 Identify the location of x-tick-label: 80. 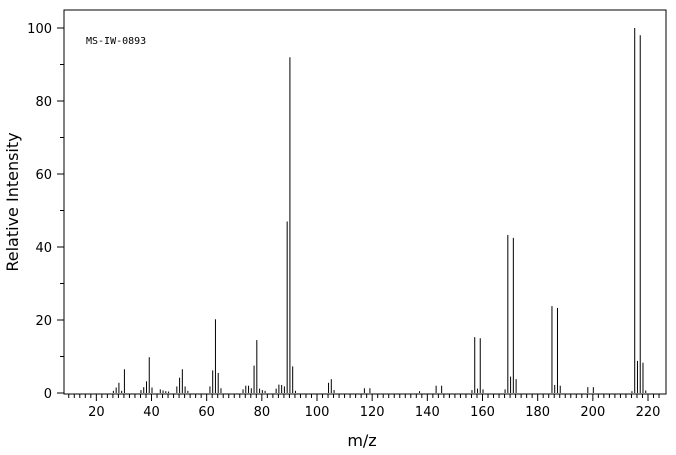
(262, 412).